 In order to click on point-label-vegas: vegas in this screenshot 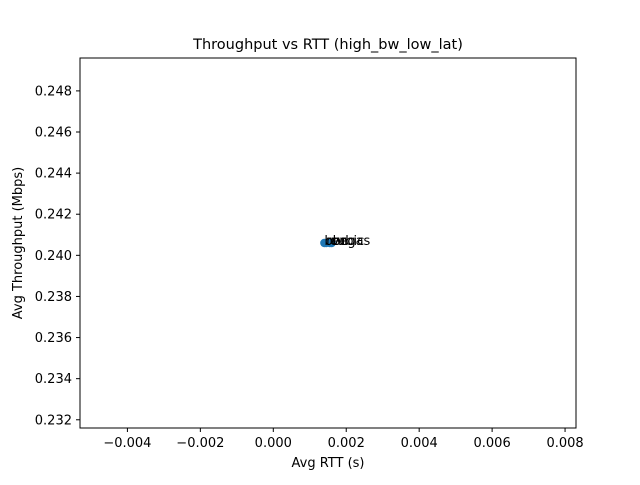, I will do `click(351, 241)`.